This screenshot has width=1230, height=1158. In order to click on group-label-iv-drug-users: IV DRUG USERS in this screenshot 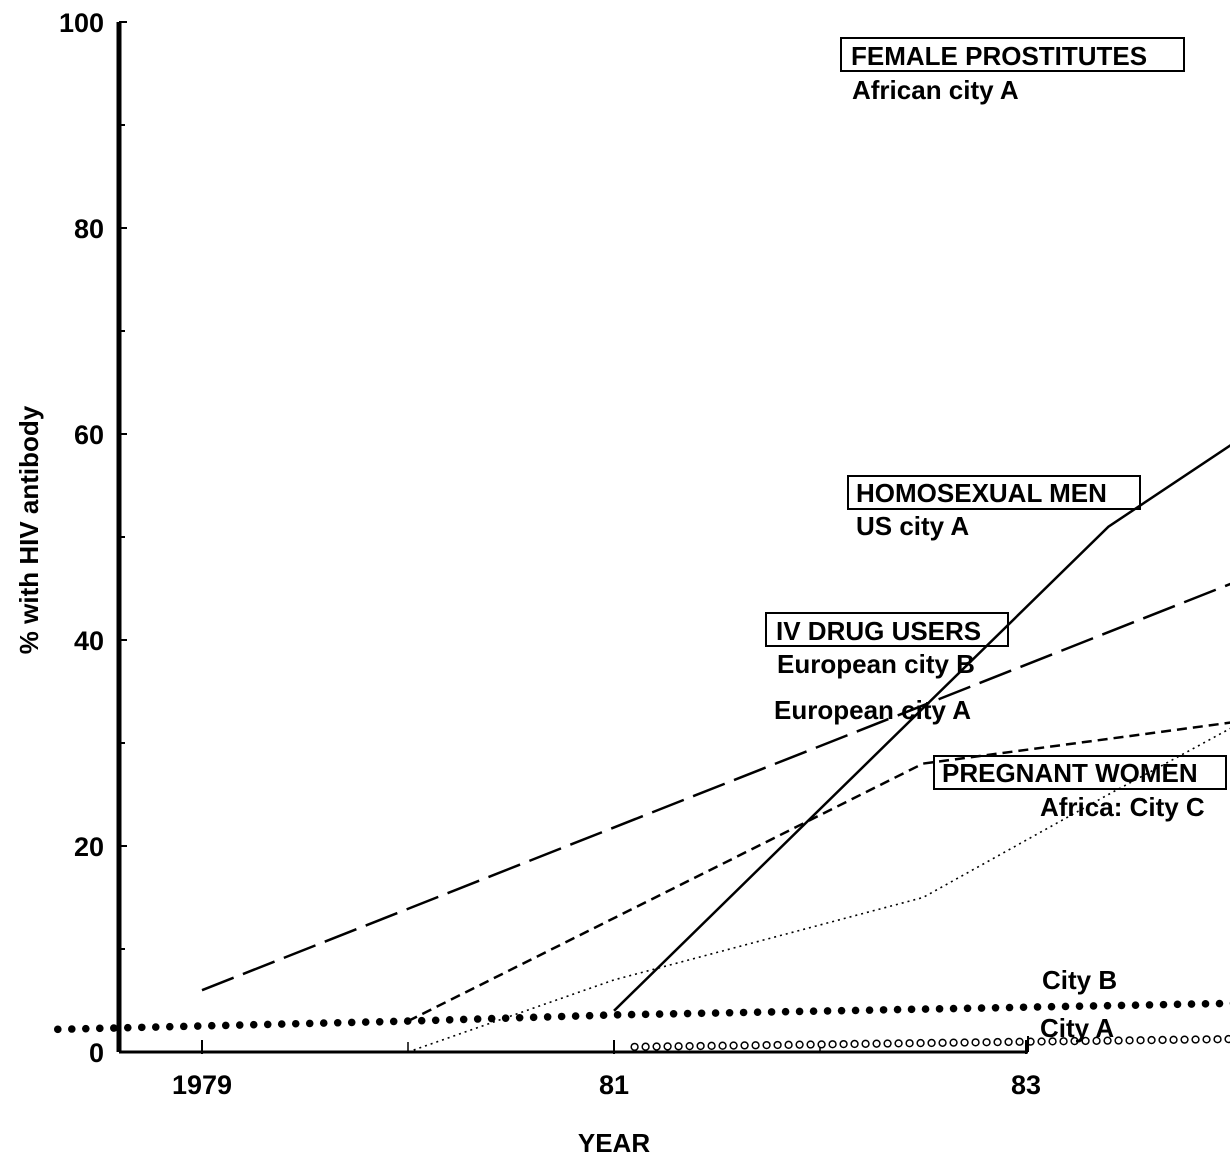, I will do `click(878, 631)`.